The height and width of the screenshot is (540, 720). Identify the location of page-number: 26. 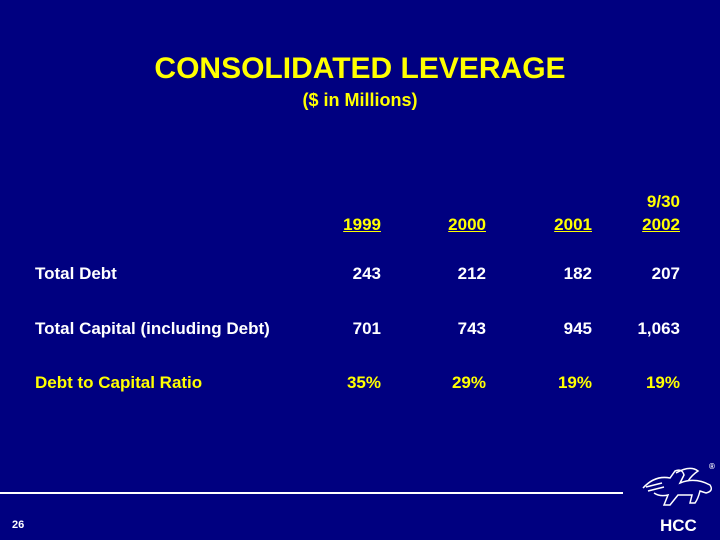
(18, 525).